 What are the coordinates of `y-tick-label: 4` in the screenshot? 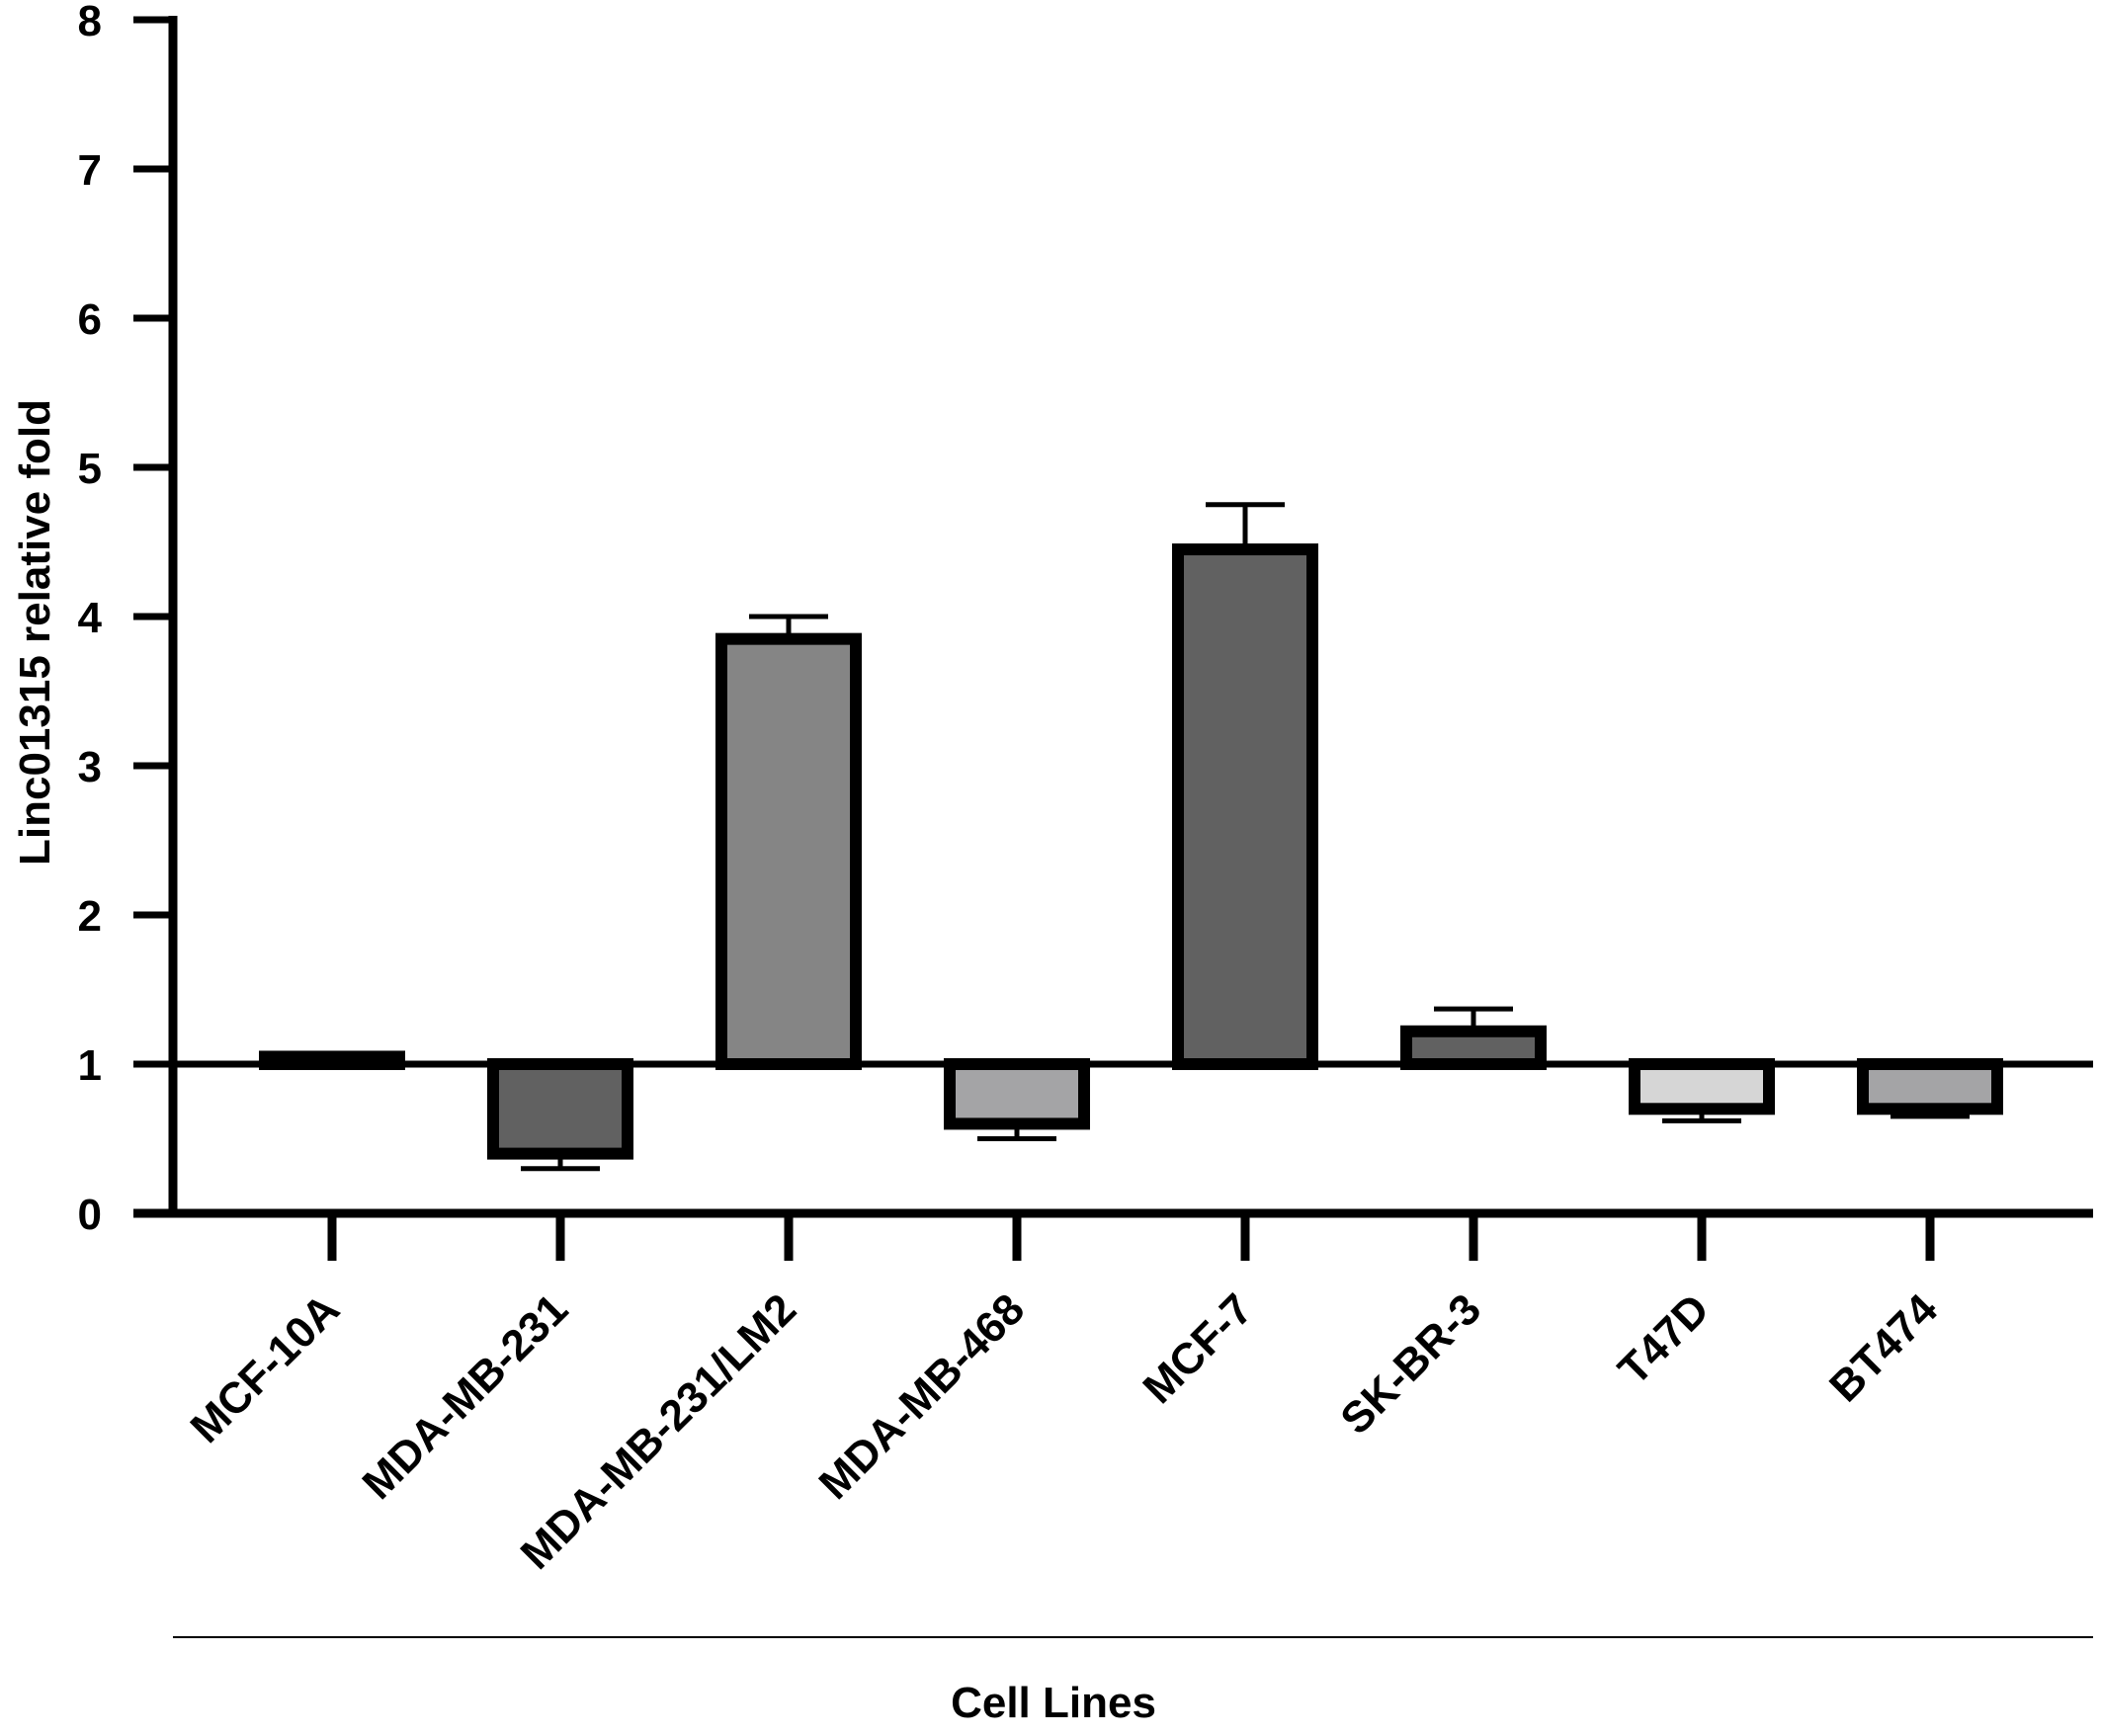 It's located at (91, 618).